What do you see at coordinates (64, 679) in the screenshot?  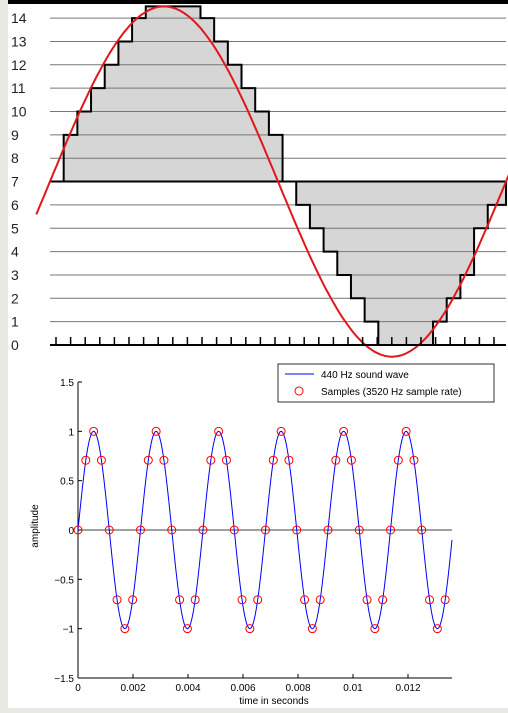 I see `y-tick-label: −1.5` at bounding box center [64, 679].